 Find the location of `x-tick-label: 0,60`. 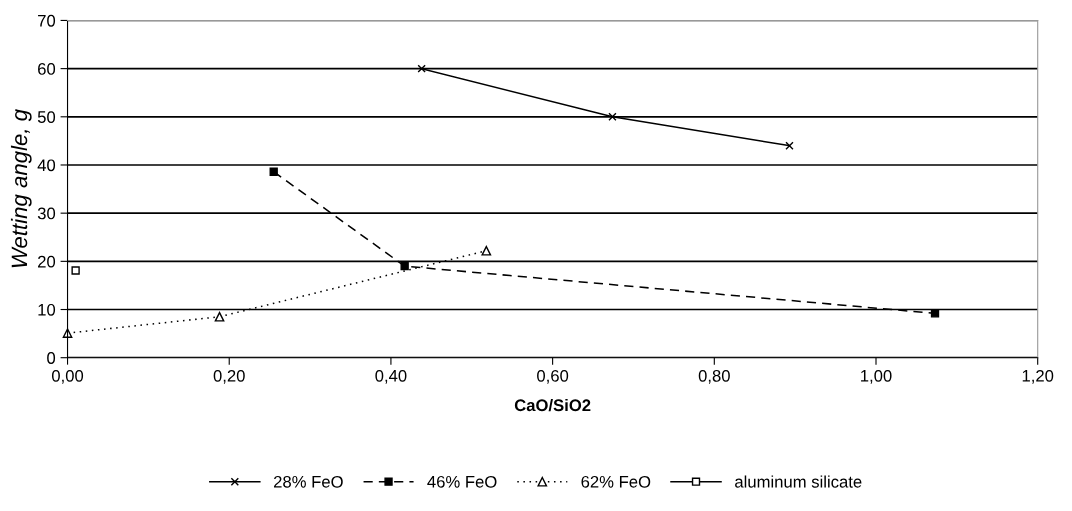

x-tick-label: 0,60 is located at coordinates (553, 376).